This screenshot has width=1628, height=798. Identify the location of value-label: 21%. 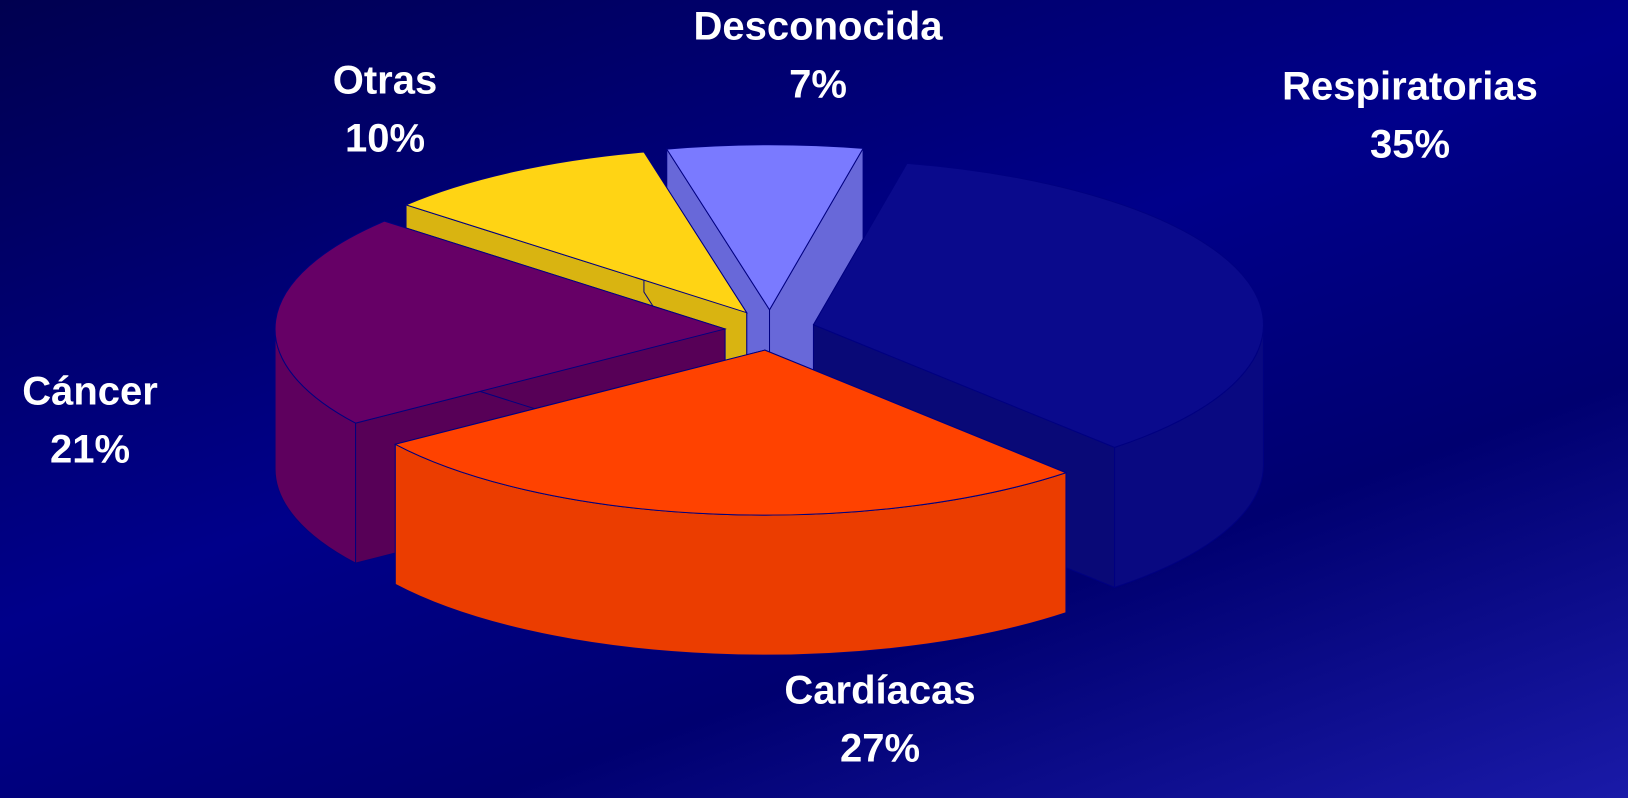
(90, 450).